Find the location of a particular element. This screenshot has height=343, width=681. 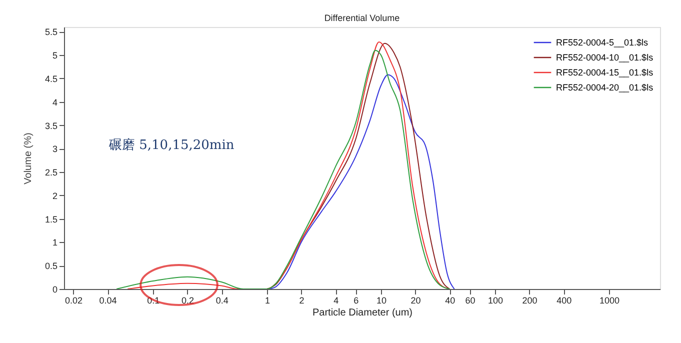

legend-label: RF552-0004-20__01.$ls is located at coordinates (605, 87).